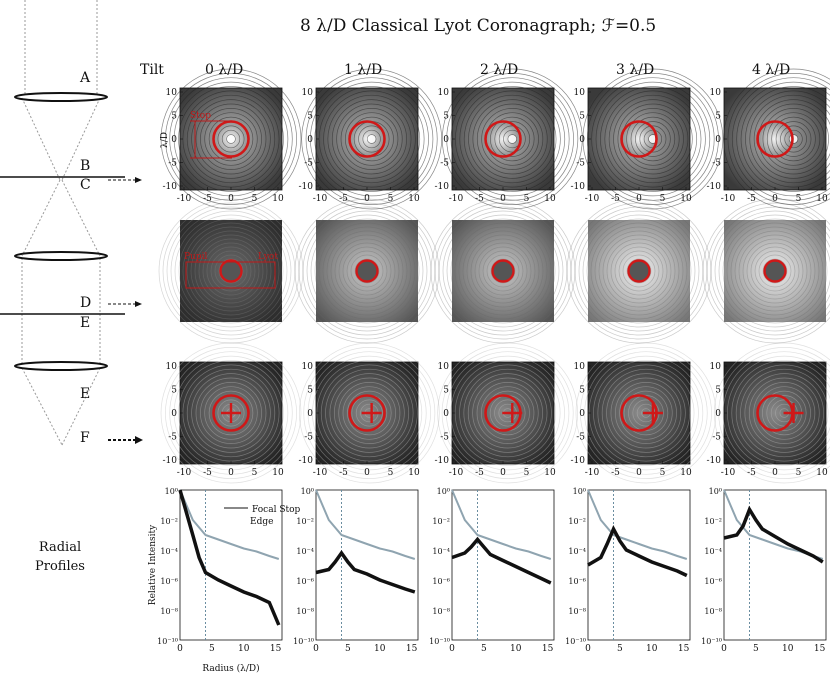 This screenshot has width=830, height=680. What do you see at coordinates (85, 78) in the screenshot?
I see `label-a: A` at bounding box center [85, 78].